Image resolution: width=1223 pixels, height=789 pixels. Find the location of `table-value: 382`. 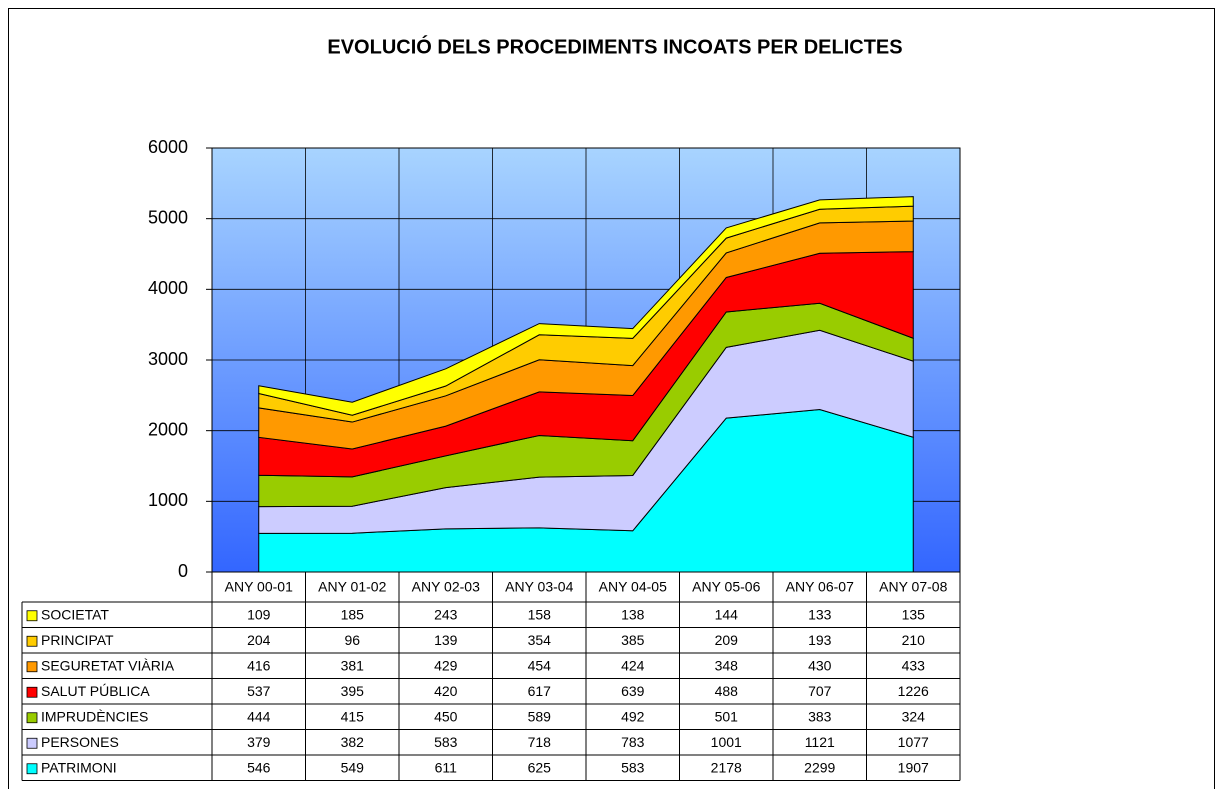

table-value: 382 is located at coordinates (353, 742).